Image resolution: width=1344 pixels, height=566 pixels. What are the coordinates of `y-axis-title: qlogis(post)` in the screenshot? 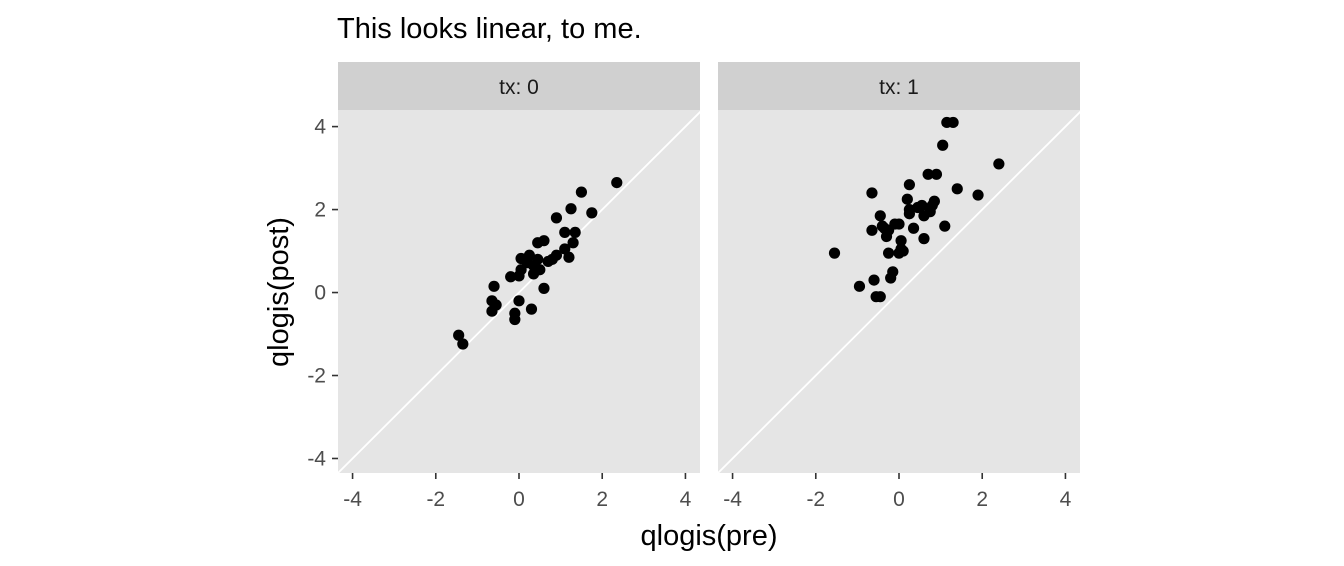 It's located at (279, 292).